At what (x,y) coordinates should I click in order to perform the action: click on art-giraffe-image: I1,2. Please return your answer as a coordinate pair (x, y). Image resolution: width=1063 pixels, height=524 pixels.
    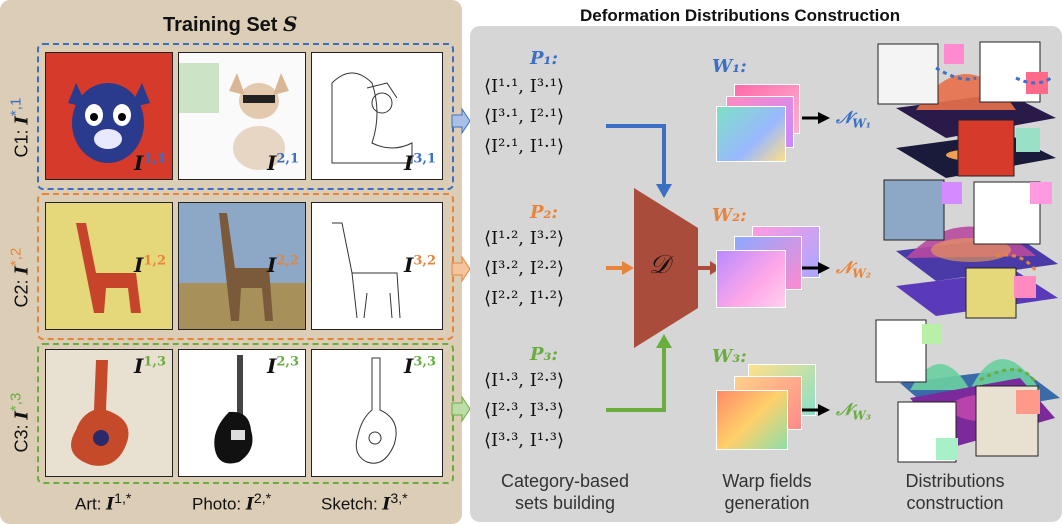
    Looking at the image, I should click on (109, 266).